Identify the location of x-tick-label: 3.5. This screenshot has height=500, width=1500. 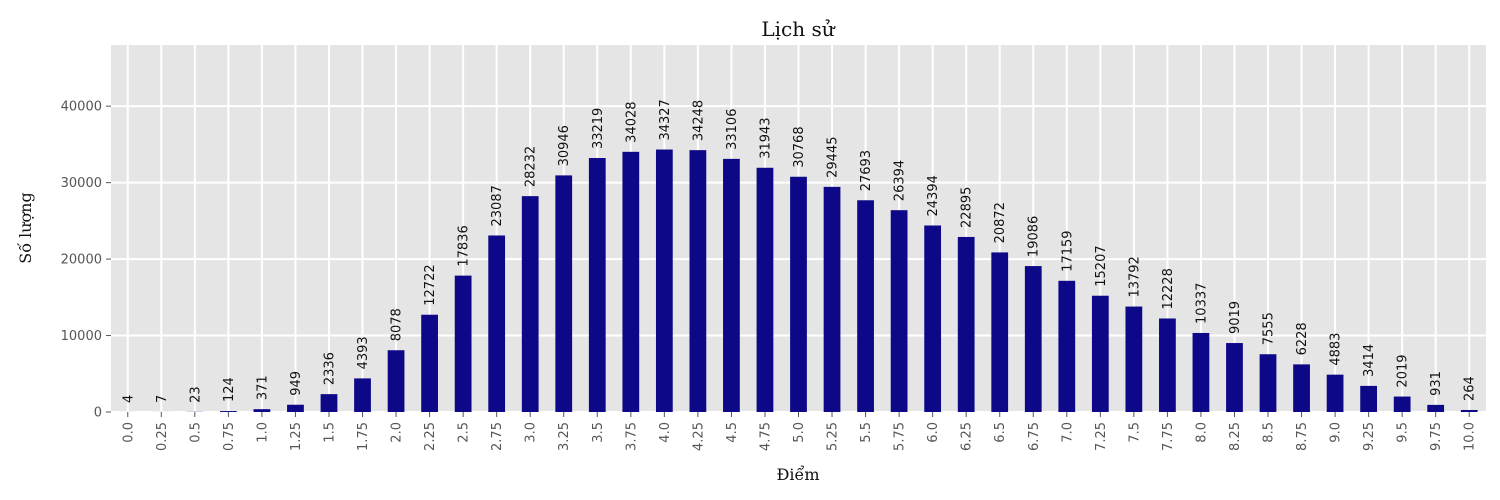
(598, 432).